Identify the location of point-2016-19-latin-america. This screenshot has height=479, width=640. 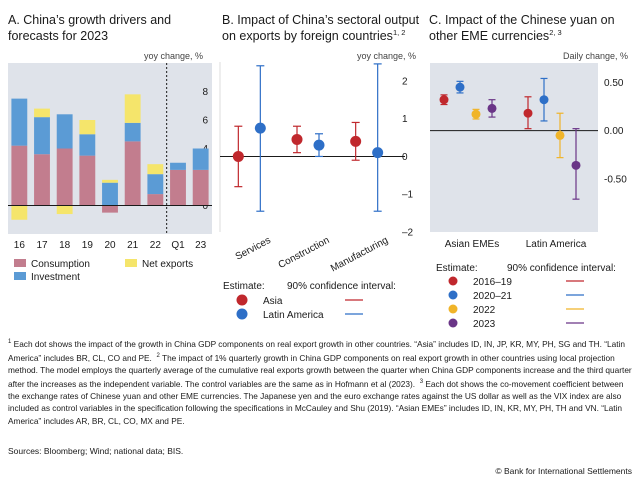
(528, 113).